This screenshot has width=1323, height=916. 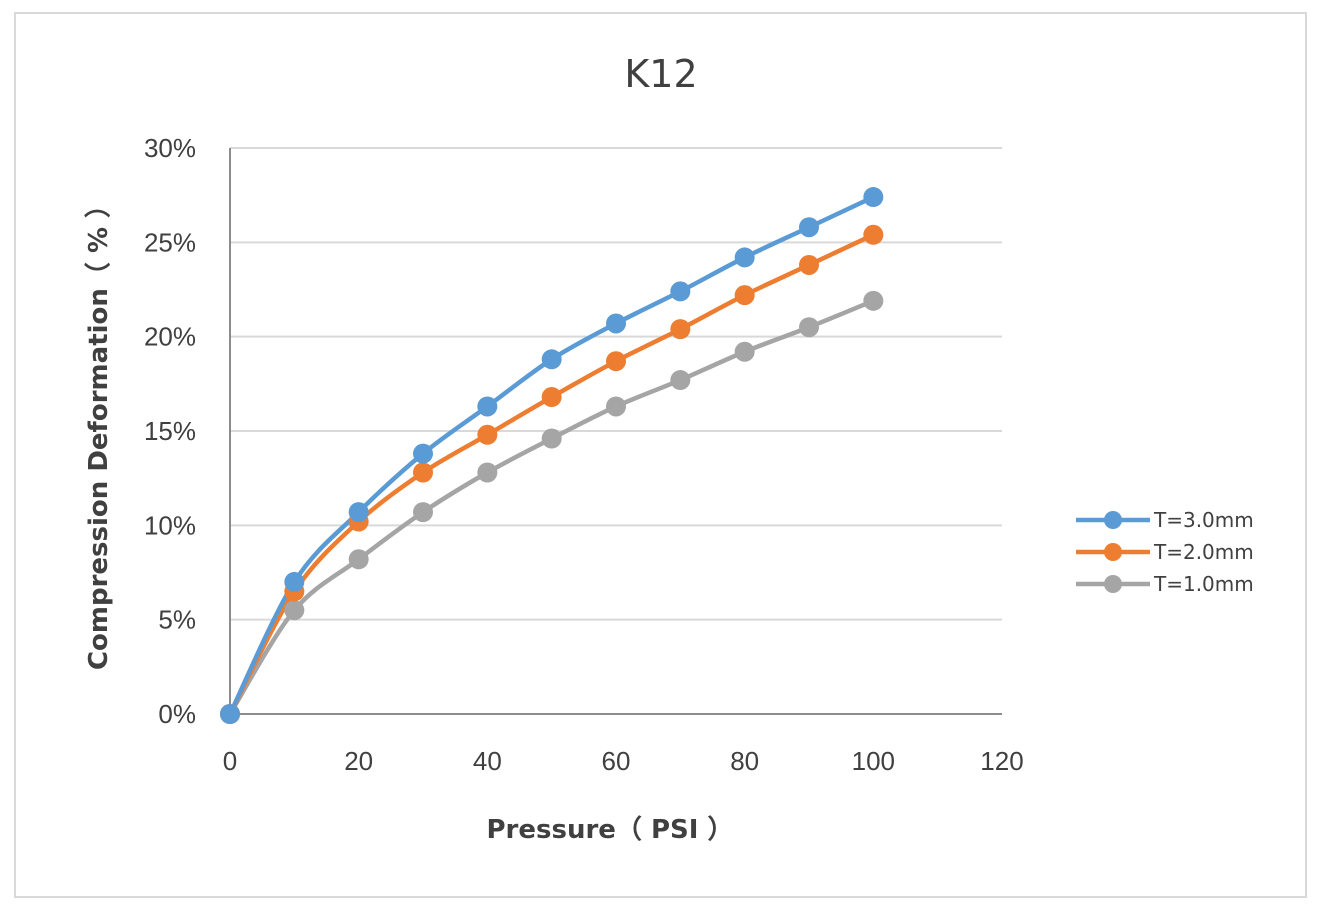 I want to click on y-tick-label: 10%, so click(x=170, y=525).